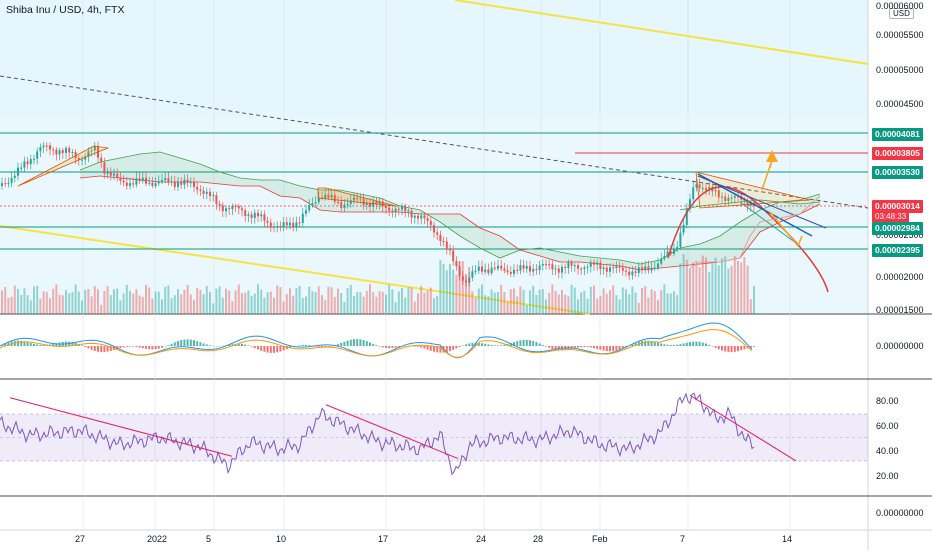 Image resolution: width=932 pixels, height=555 pixels. I want to click on red-arc-projection, so click(748, 239).